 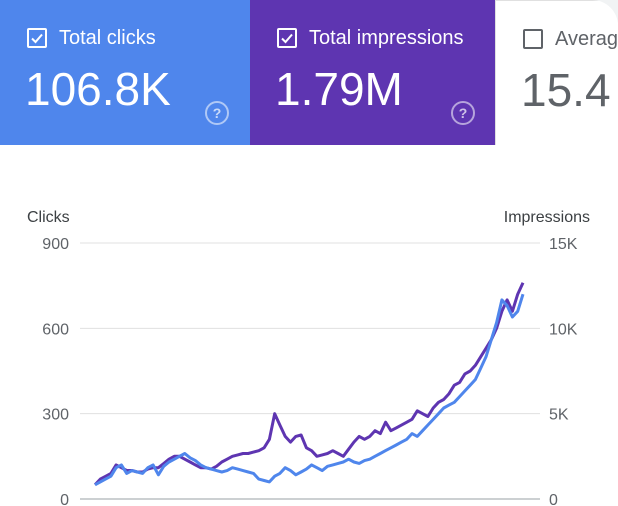 I want to click on left-tick-label: 300, so click(x=55, y=415).